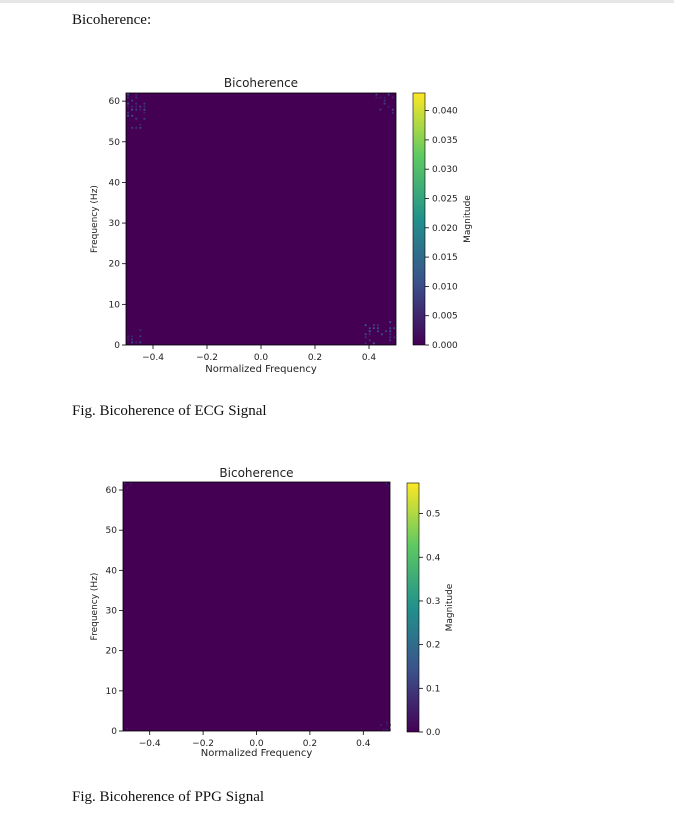 This screenshot has width=674, height=835. I want to click on colorbar-tick-label: 0.3, so click(433, 602).